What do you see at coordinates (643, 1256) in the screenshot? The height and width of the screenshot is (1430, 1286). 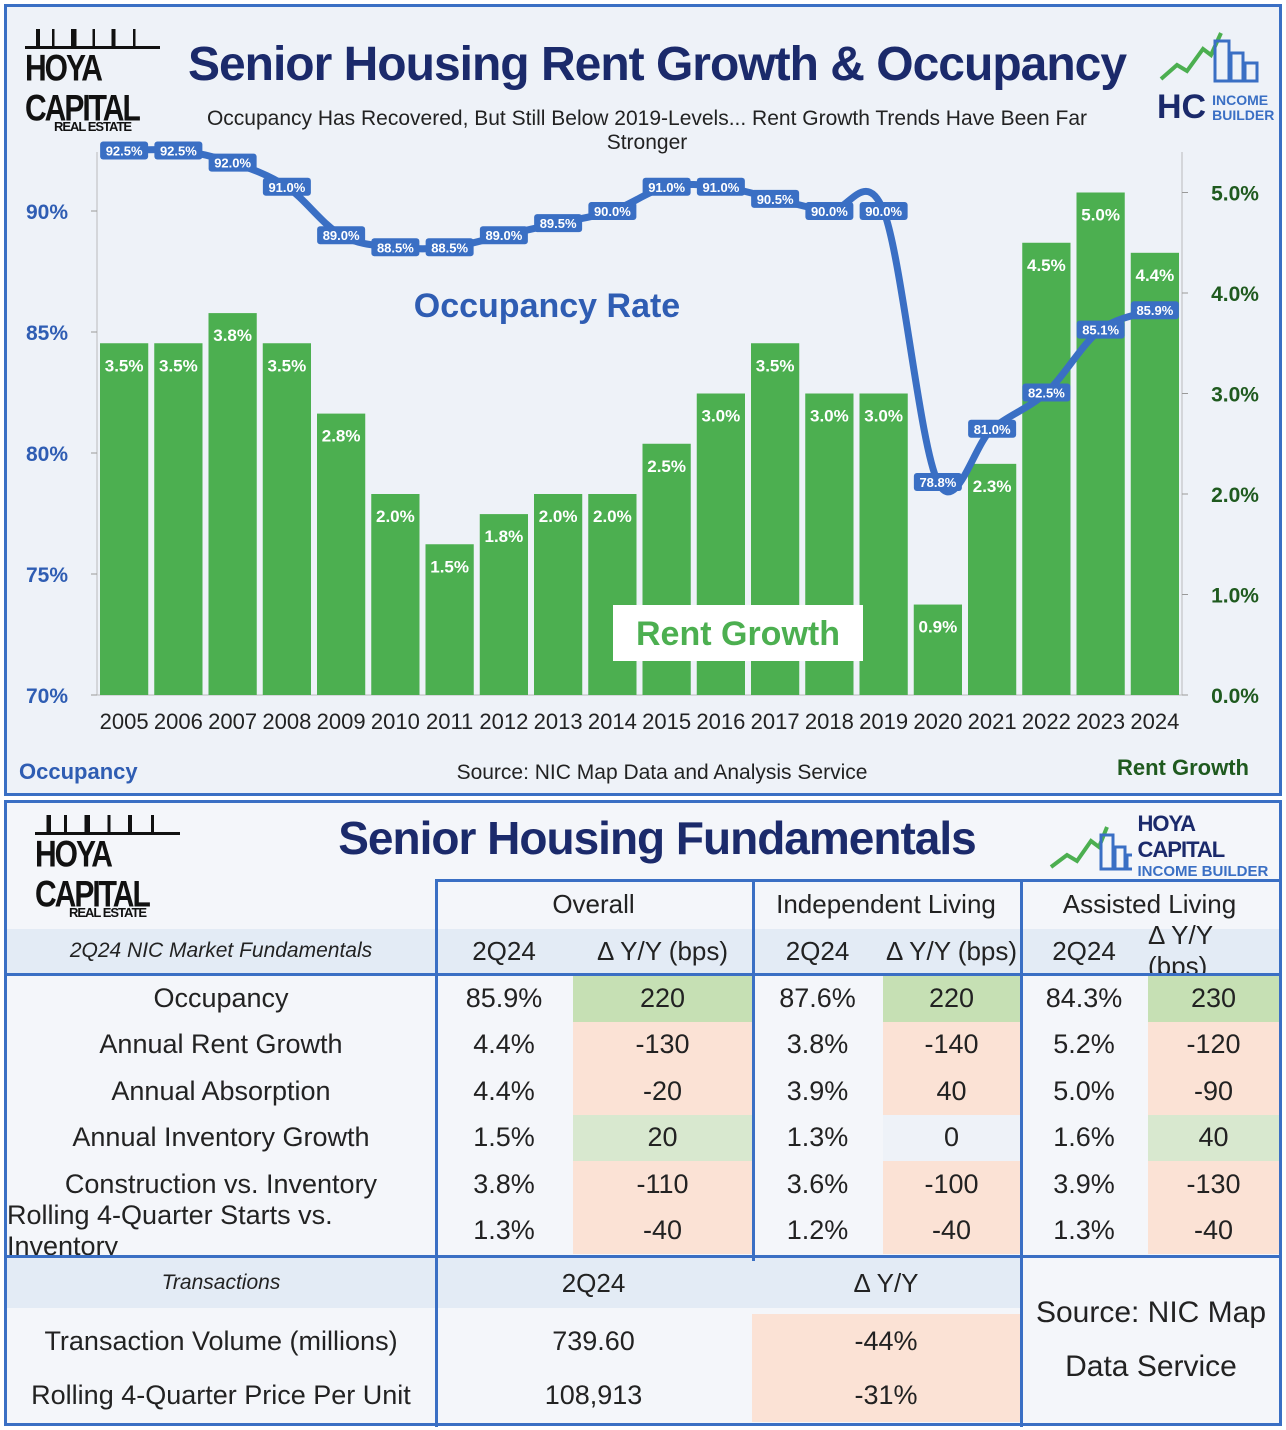 I see `divider-horizontal` at bounding box center [643, 1256].